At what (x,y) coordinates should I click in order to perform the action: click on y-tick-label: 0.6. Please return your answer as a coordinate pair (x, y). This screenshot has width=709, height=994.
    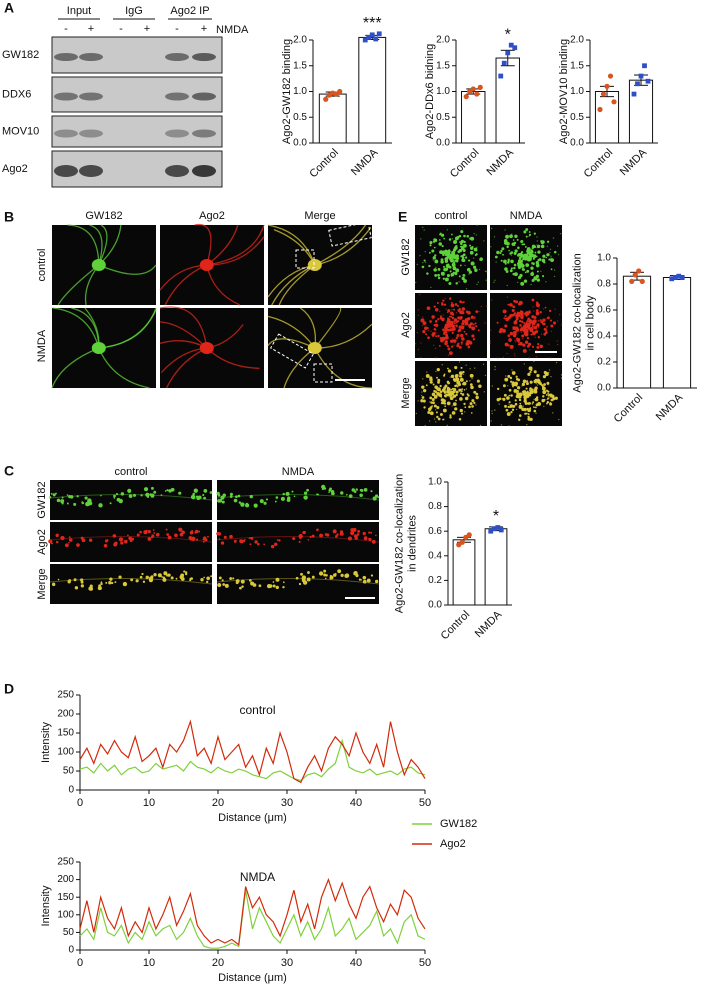
    Looking at the image, I should click on (435, 531).